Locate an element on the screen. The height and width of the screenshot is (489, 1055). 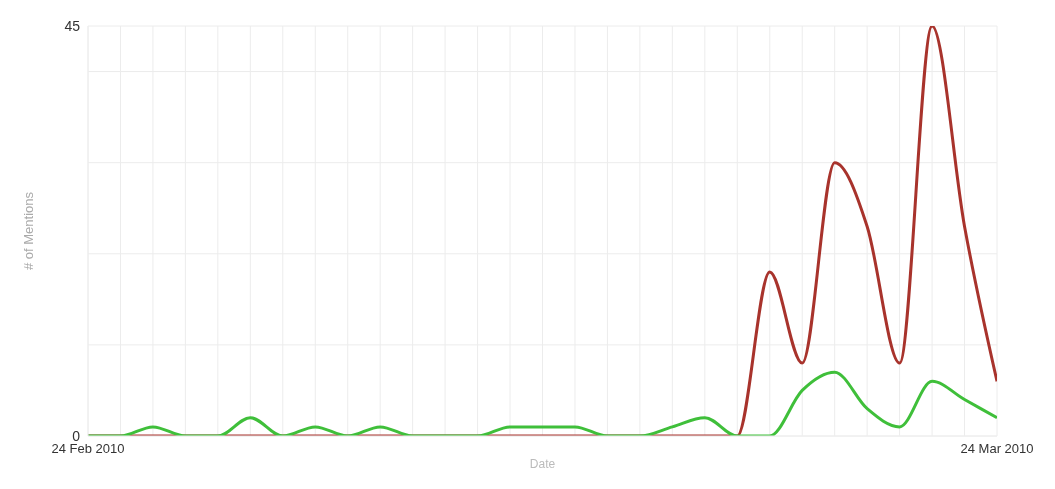
y-tick-label: 45 is located at coordinates (72, 25).